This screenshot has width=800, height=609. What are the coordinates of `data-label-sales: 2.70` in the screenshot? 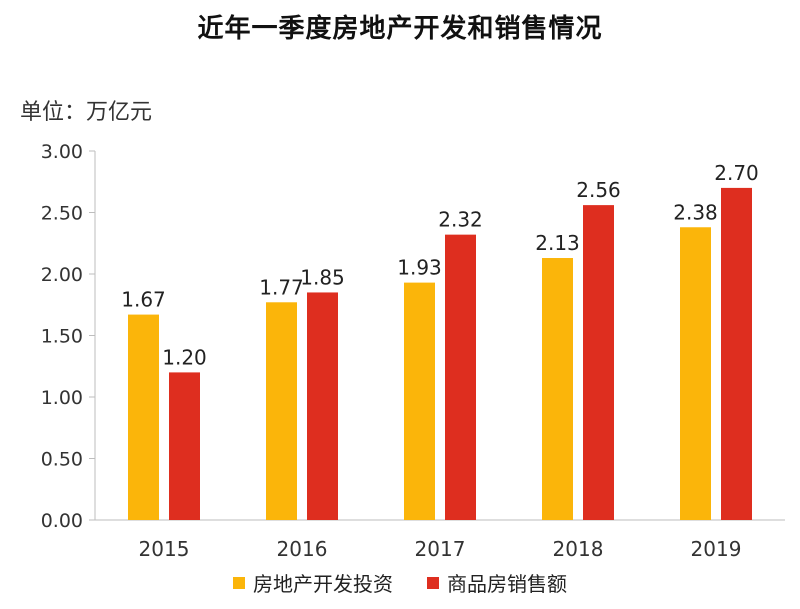 It's located at (736, 173).